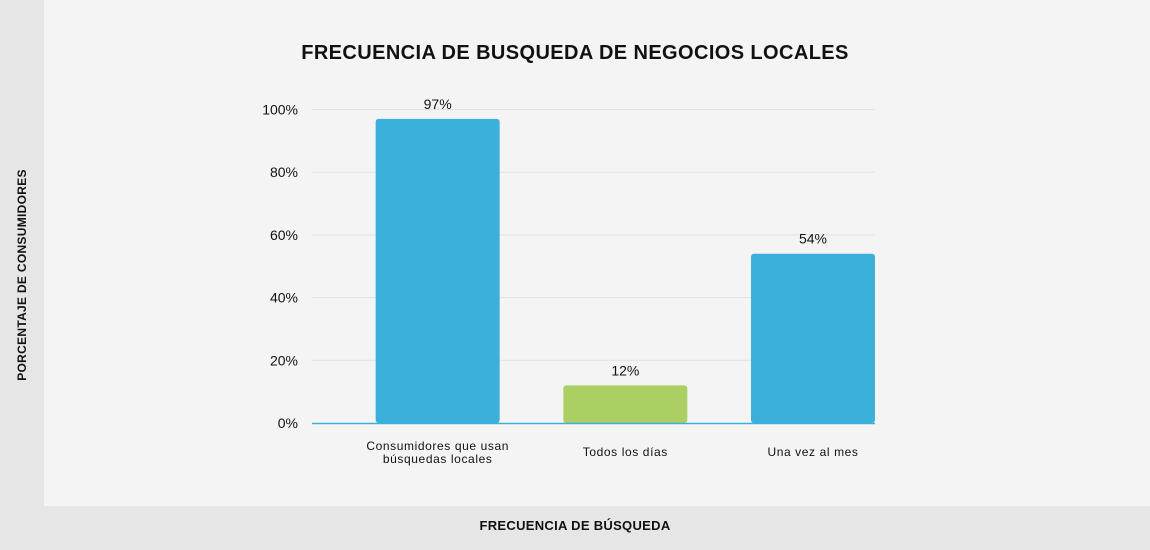 The height and width of the screenshot is (550, 1150). Describe the element at coordinates (437, 446) in the screenshot. I see `x-tick-label: Consumidores que usan` at that location.